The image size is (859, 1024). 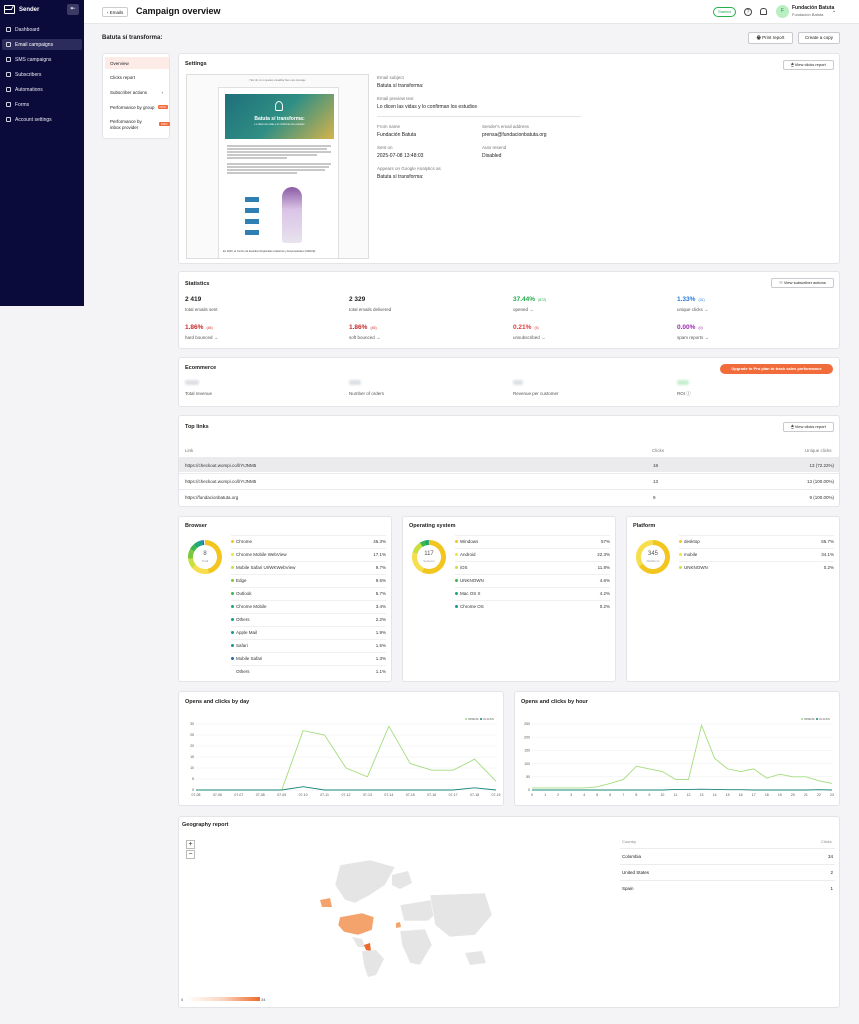 What do you see at coordinates (529, 299) in the screenshot?
I see `stat-opened: 37.44% (872)` at bounding box center [529, 299].